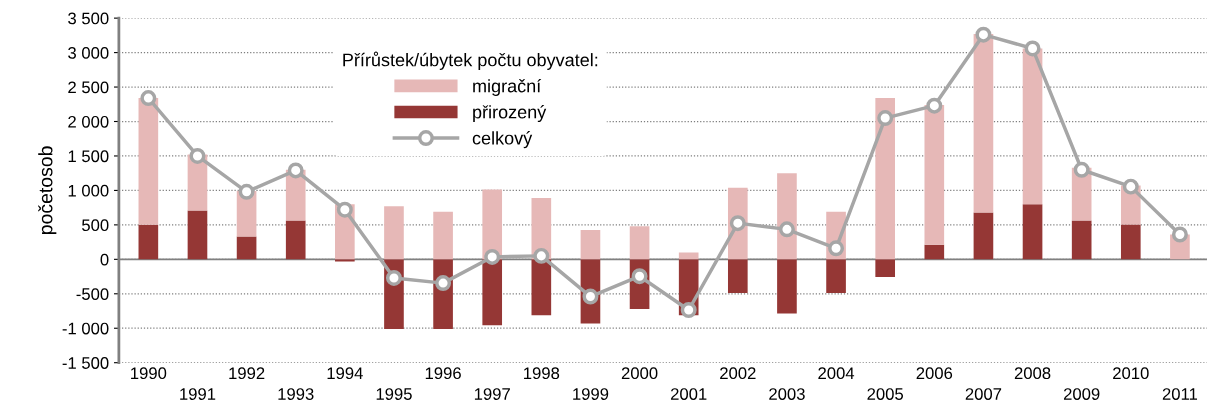  What do you see at coordinates (639, 373) in the screenshot?
I see `x-tick-label: 2000` at bounding box center [639, 373].